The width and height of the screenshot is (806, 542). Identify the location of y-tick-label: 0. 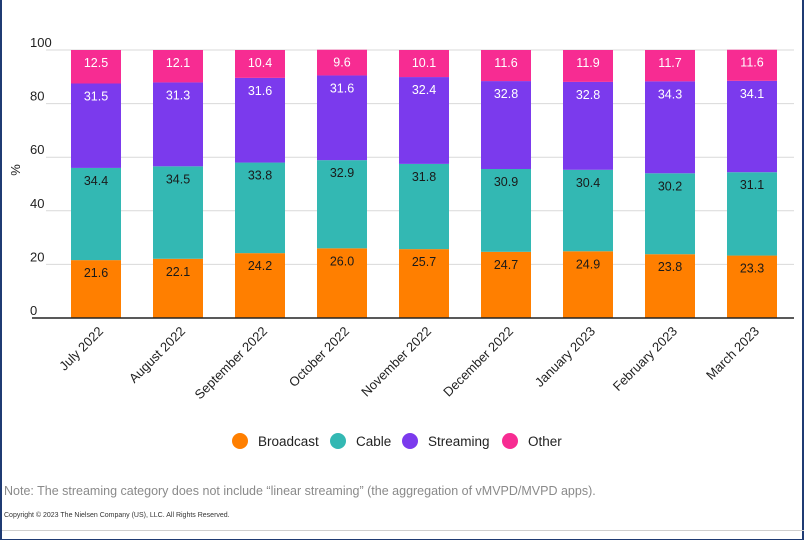
(33, 310).